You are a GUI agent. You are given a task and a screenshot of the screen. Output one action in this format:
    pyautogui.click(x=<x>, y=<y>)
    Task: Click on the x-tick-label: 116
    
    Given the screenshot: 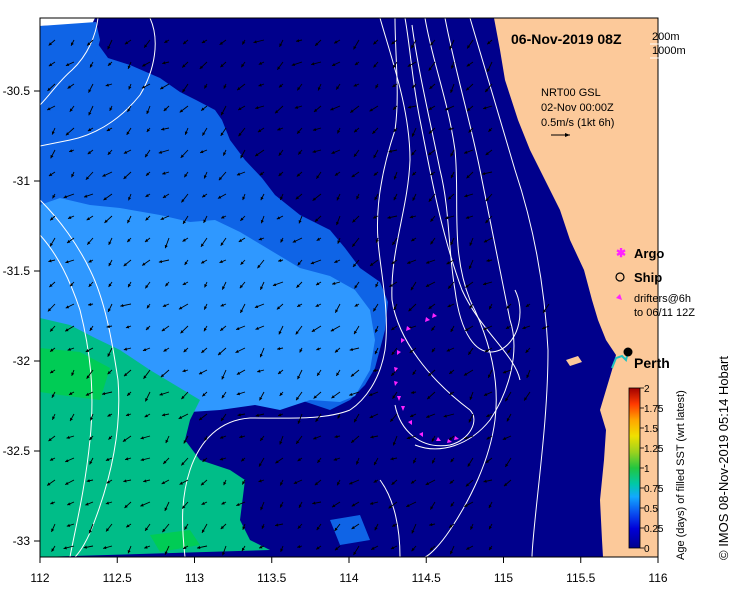 What is the action you would take?
    pyautogui.click(x=657, y=578)
    